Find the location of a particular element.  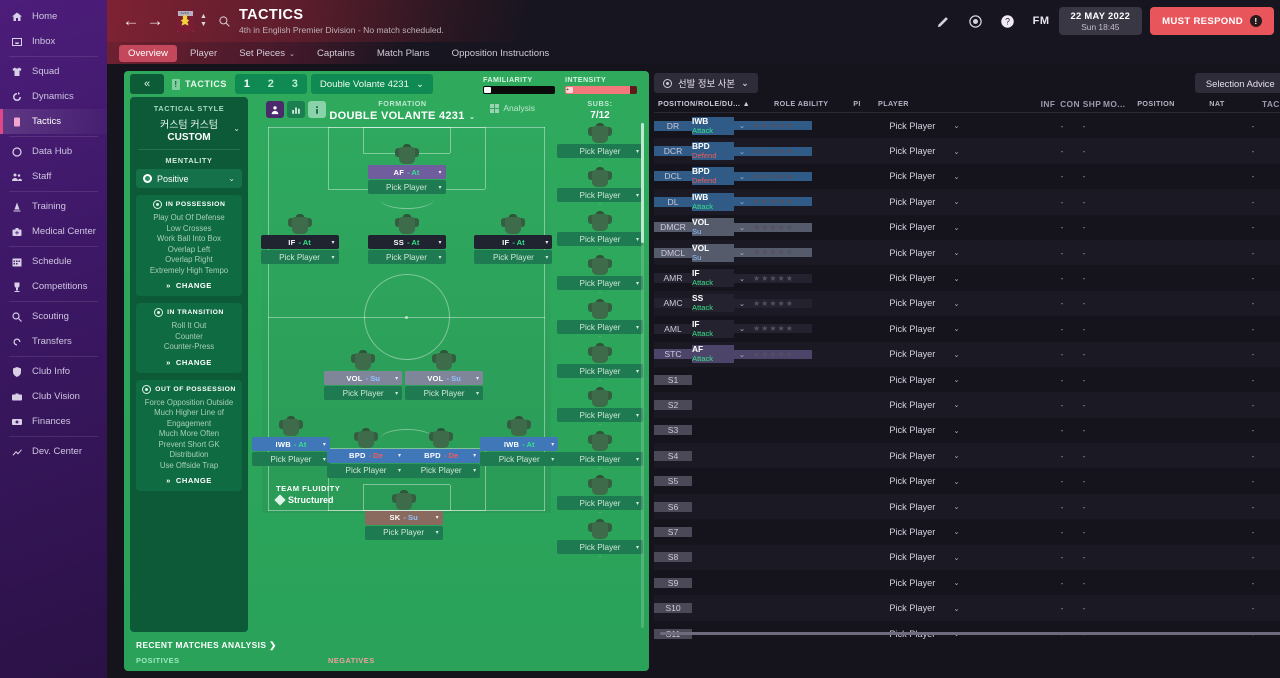

sub-slot-10: Pick Player ▾ - is located at coordinates (600, 540).